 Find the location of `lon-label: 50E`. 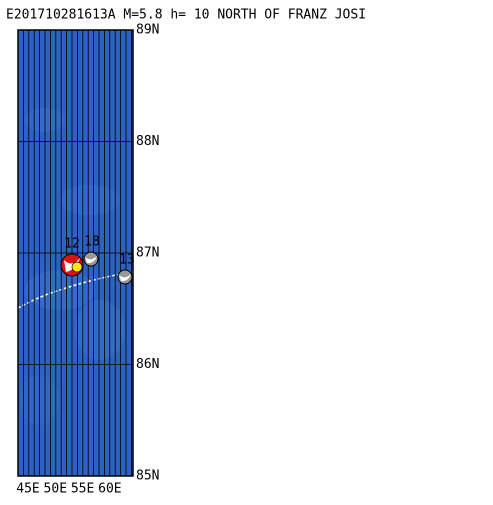

lon-label: 50E is located at coordinates (55, 489).